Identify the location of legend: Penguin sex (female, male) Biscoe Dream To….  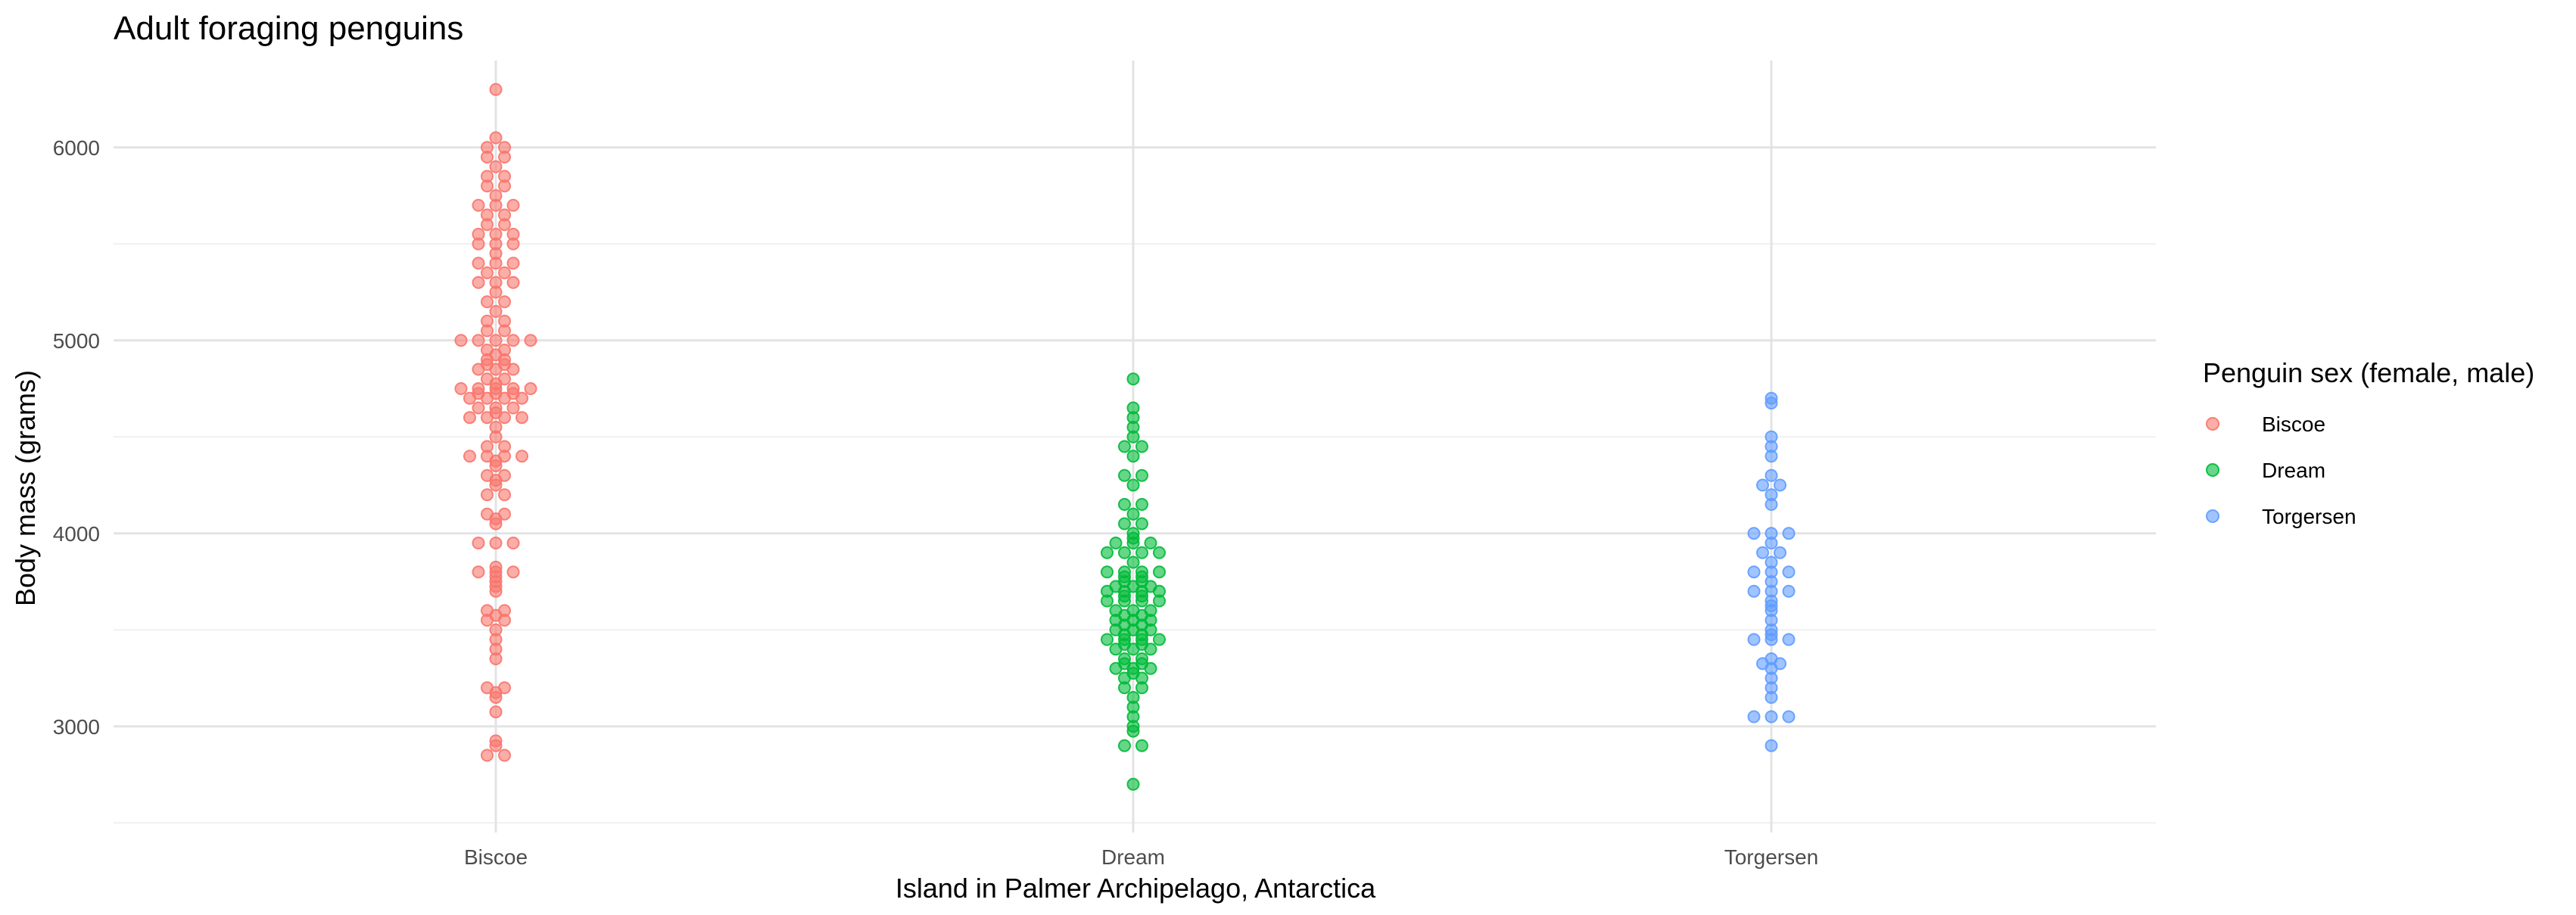
(2368, 443).